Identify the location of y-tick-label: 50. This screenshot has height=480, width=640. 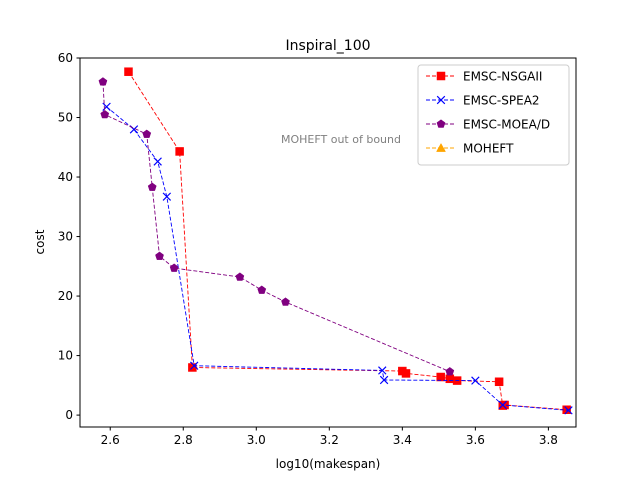
(65, 118).